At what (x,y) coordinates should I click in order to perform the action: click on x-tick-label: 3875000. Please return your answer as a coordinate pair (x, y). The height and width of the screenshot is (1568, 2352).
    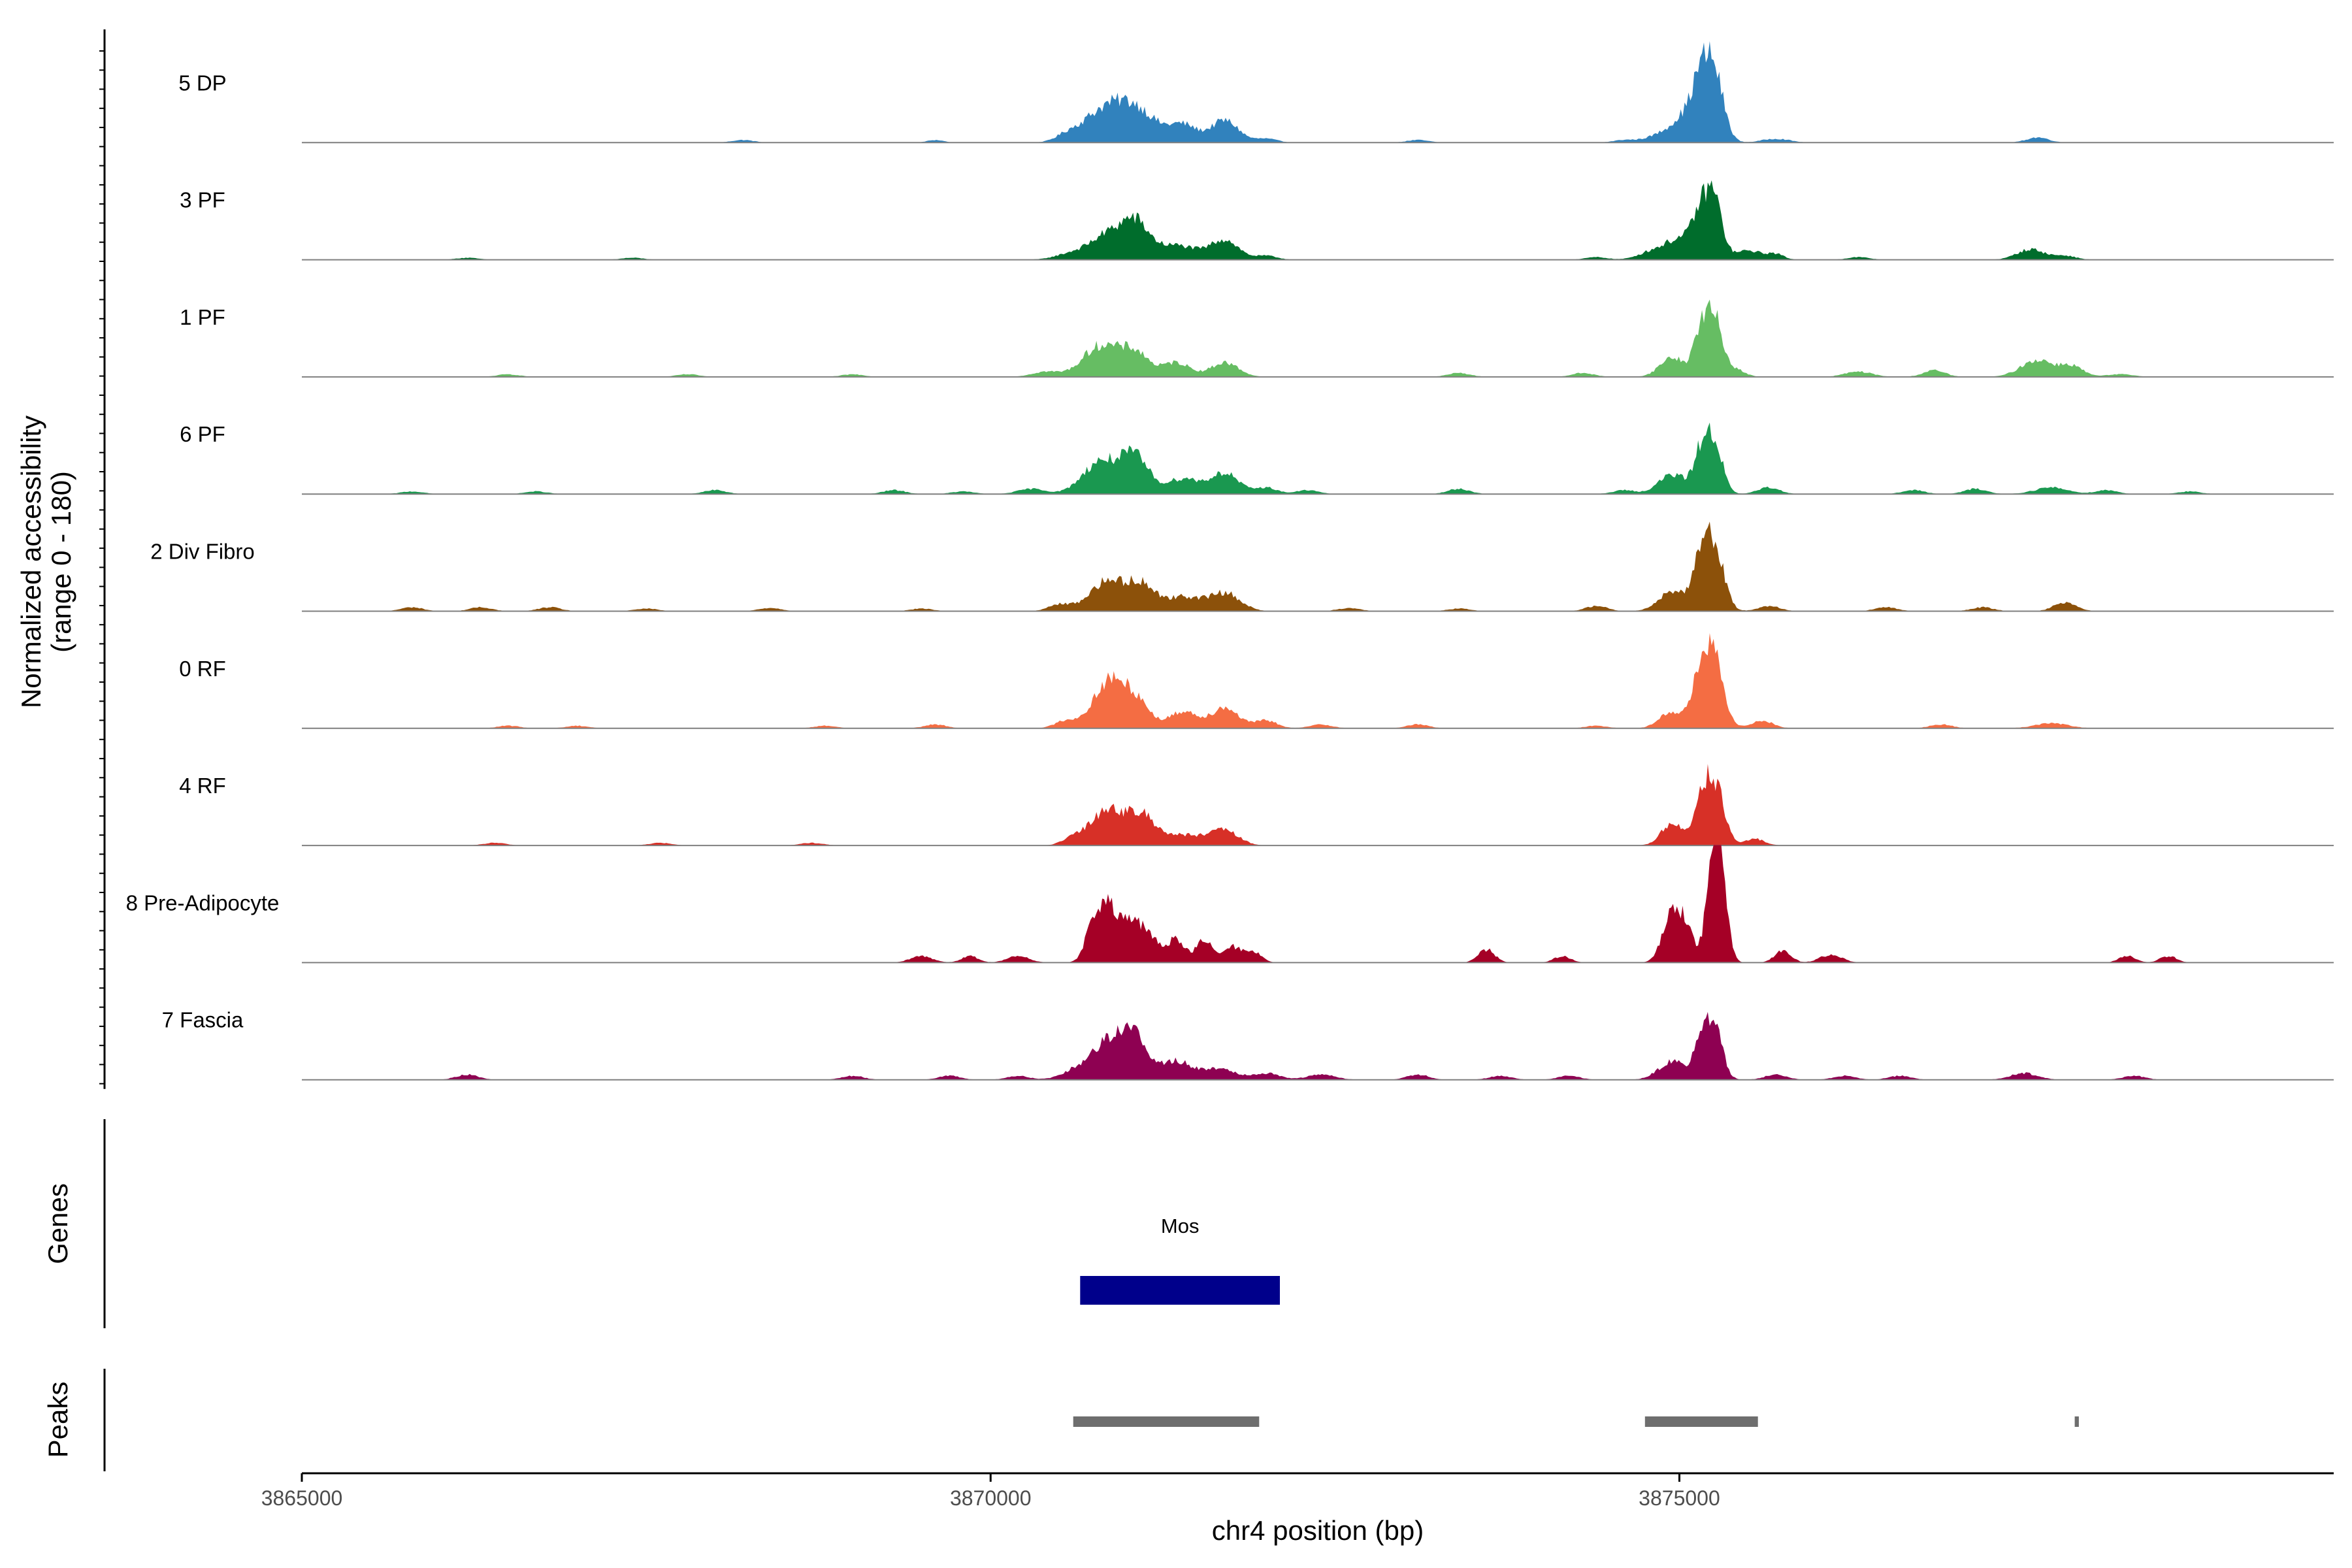
    Looking at the image, I should click on (1679, 1498).